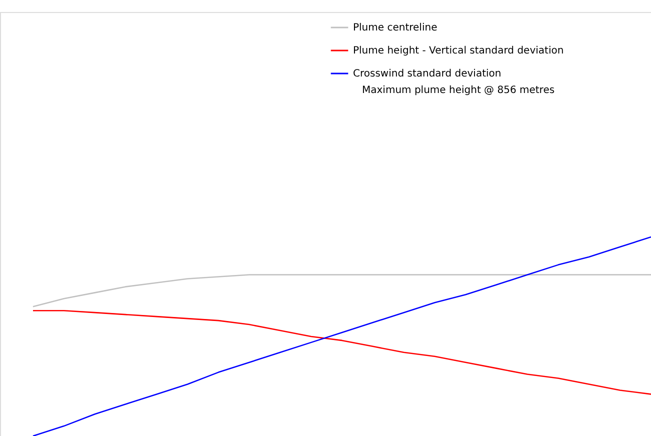 Image resolution: width=651 pixels, height=436 pixels. Describe the element at coordinates (458, 90) in the screenshot. I see `text: Maximum plume height @ 856 metres` at that location.